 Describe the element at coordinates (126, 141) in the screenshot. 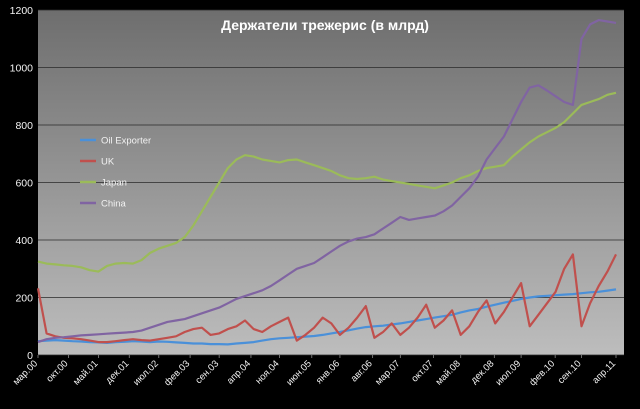

I see `legend-label: Oil Exporter` at that location.